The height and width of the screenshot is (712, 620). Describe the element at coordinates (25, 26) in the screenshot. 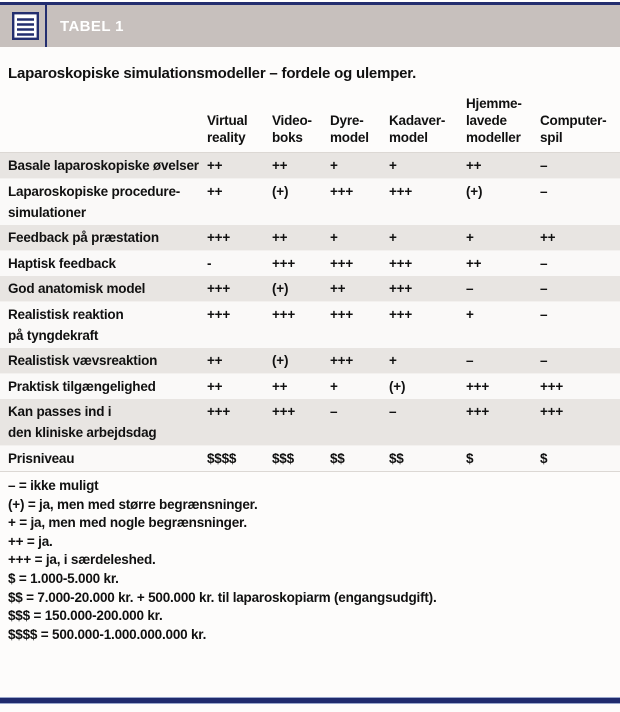

I see `table-list-icon` at that location.